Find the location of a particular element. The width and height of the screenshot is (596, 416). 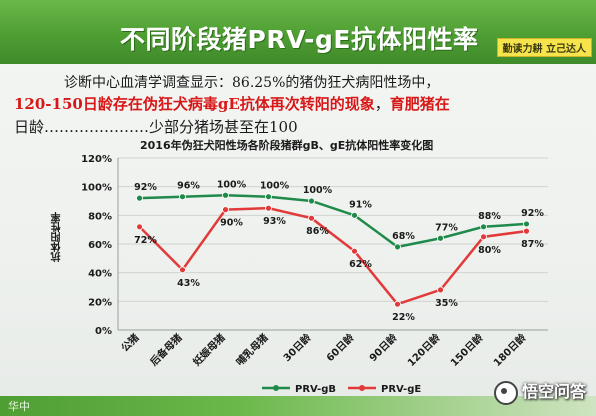

data-label-PRV-gB: 91% is located at coordinates (360, 204).